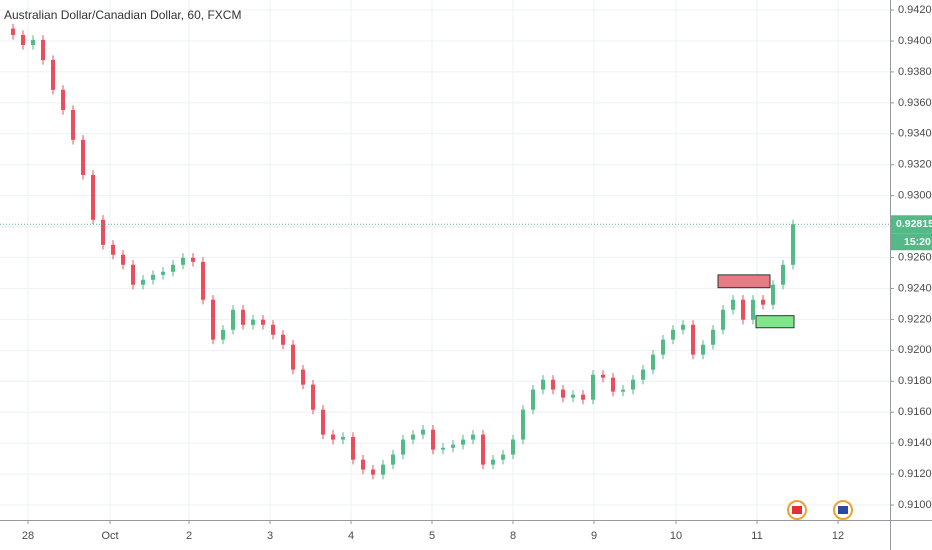 The image size is (932, 550). Describe the element at coordinates (270, 536) in the screenshot. I see `x-tick-label: 3` at that location.